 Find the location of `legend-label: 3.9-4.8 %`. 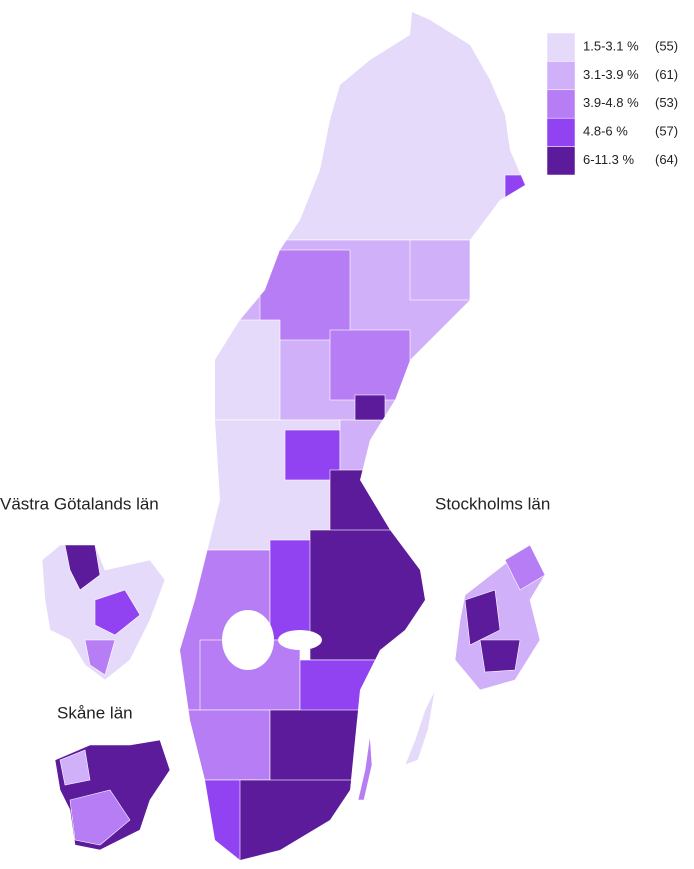

legend-label: 3.9-4.8 % is located at coordinates (611, 102).